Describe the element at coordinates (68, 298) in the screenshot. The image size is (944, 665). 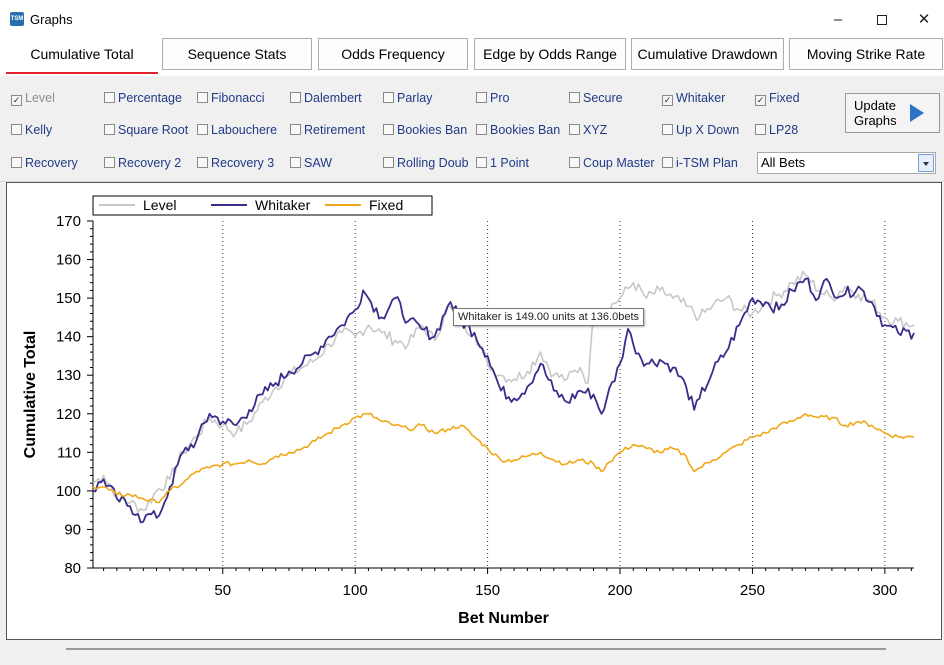
I see `y-tick-label: 150` at that location.